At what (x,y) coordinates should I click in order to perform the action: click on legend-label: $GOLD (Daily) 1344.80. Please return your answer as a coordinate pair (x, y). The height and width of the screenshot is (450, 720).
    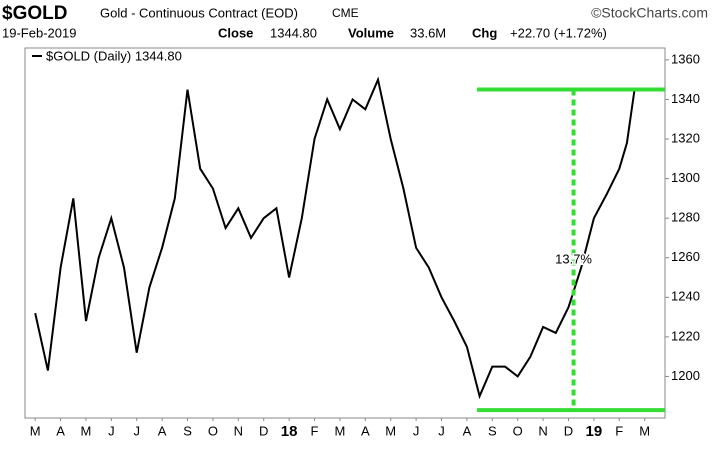
    Looking at the image, I should click on (114, 55).